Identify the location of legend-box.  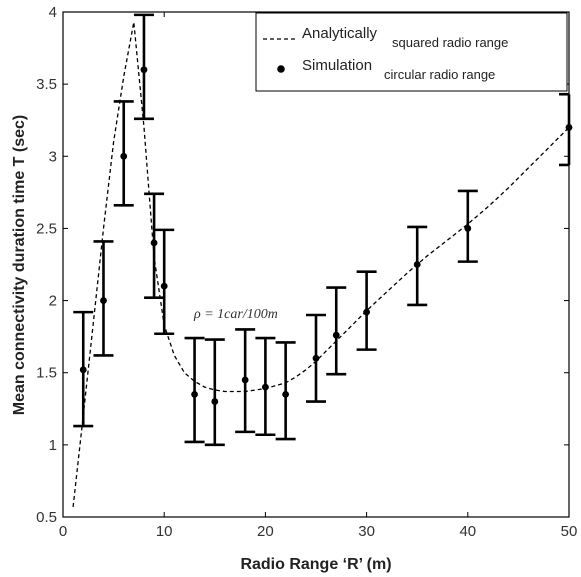
(411, 52).